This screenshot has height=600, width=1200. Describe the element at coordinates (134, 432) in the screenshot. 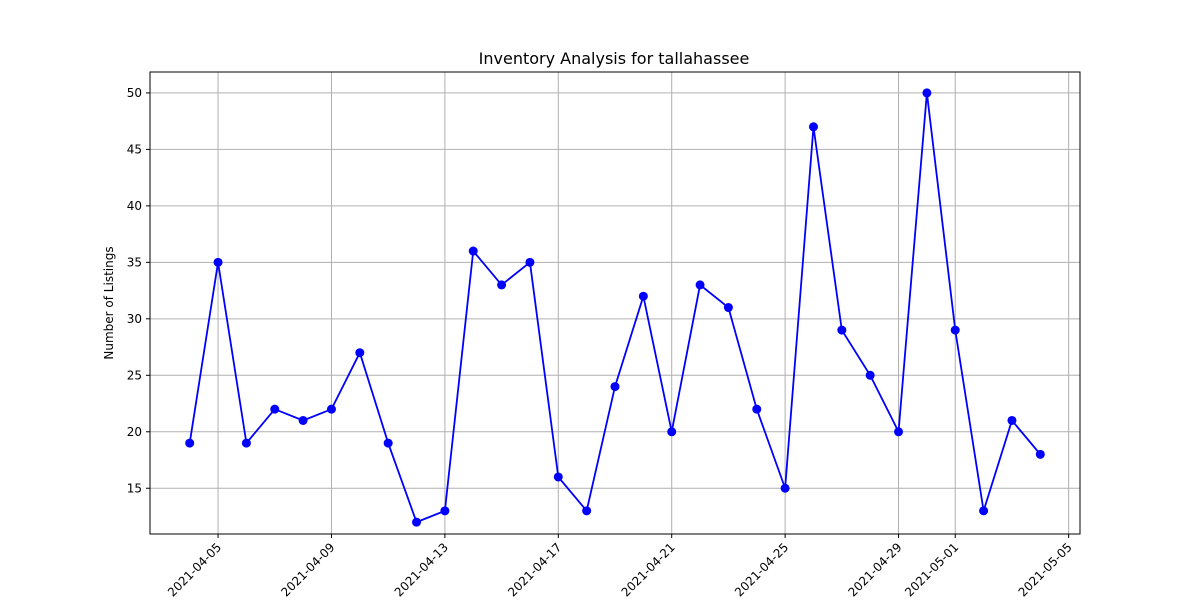

I see `y-tick-label: 20` at that location.